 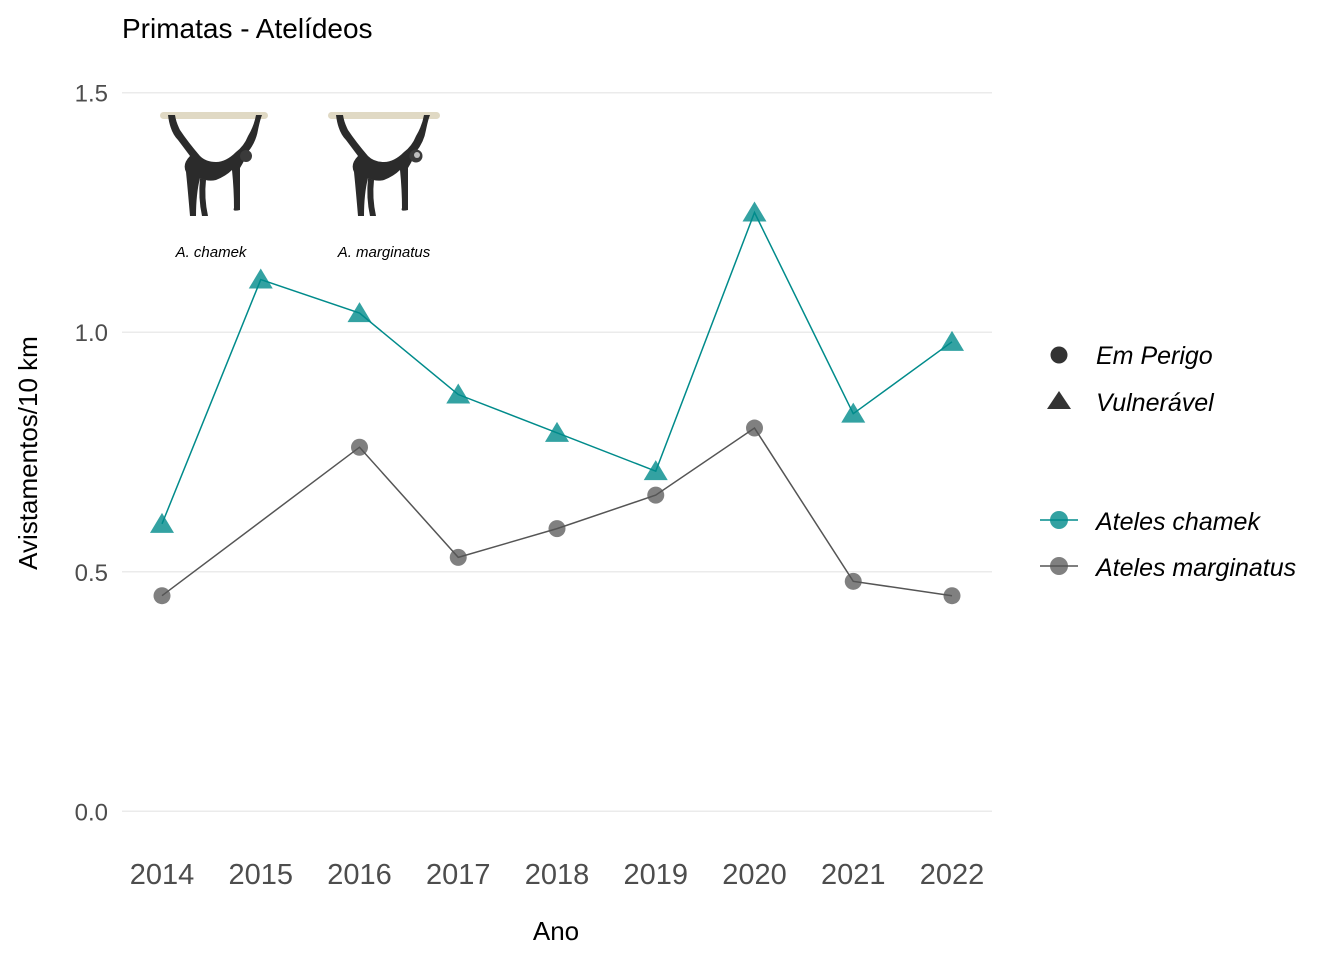 What do you see at coordinates (359, 875) in the screenshot?
I see `x-tick-label: 2016` at bounding box center [359, 875].